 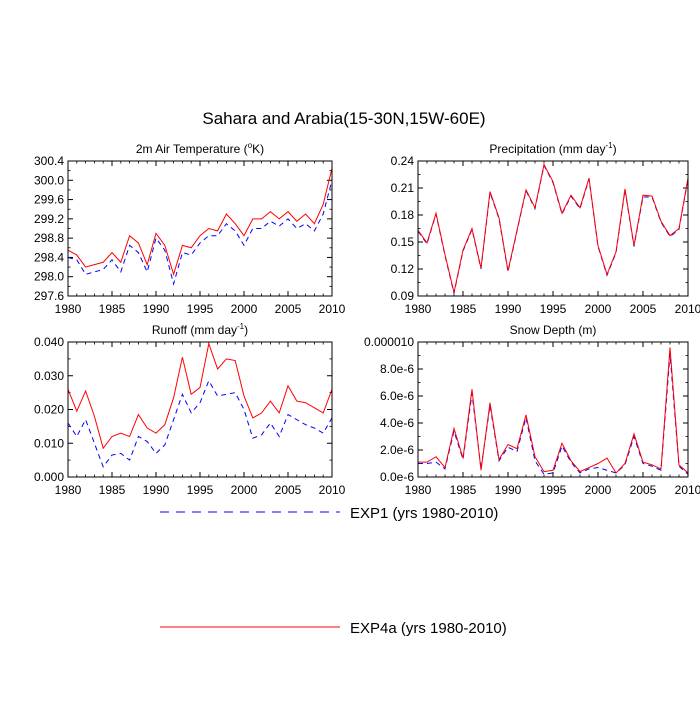 I want to click on y-tick-label: 0.030, so click(x=49, y=376).